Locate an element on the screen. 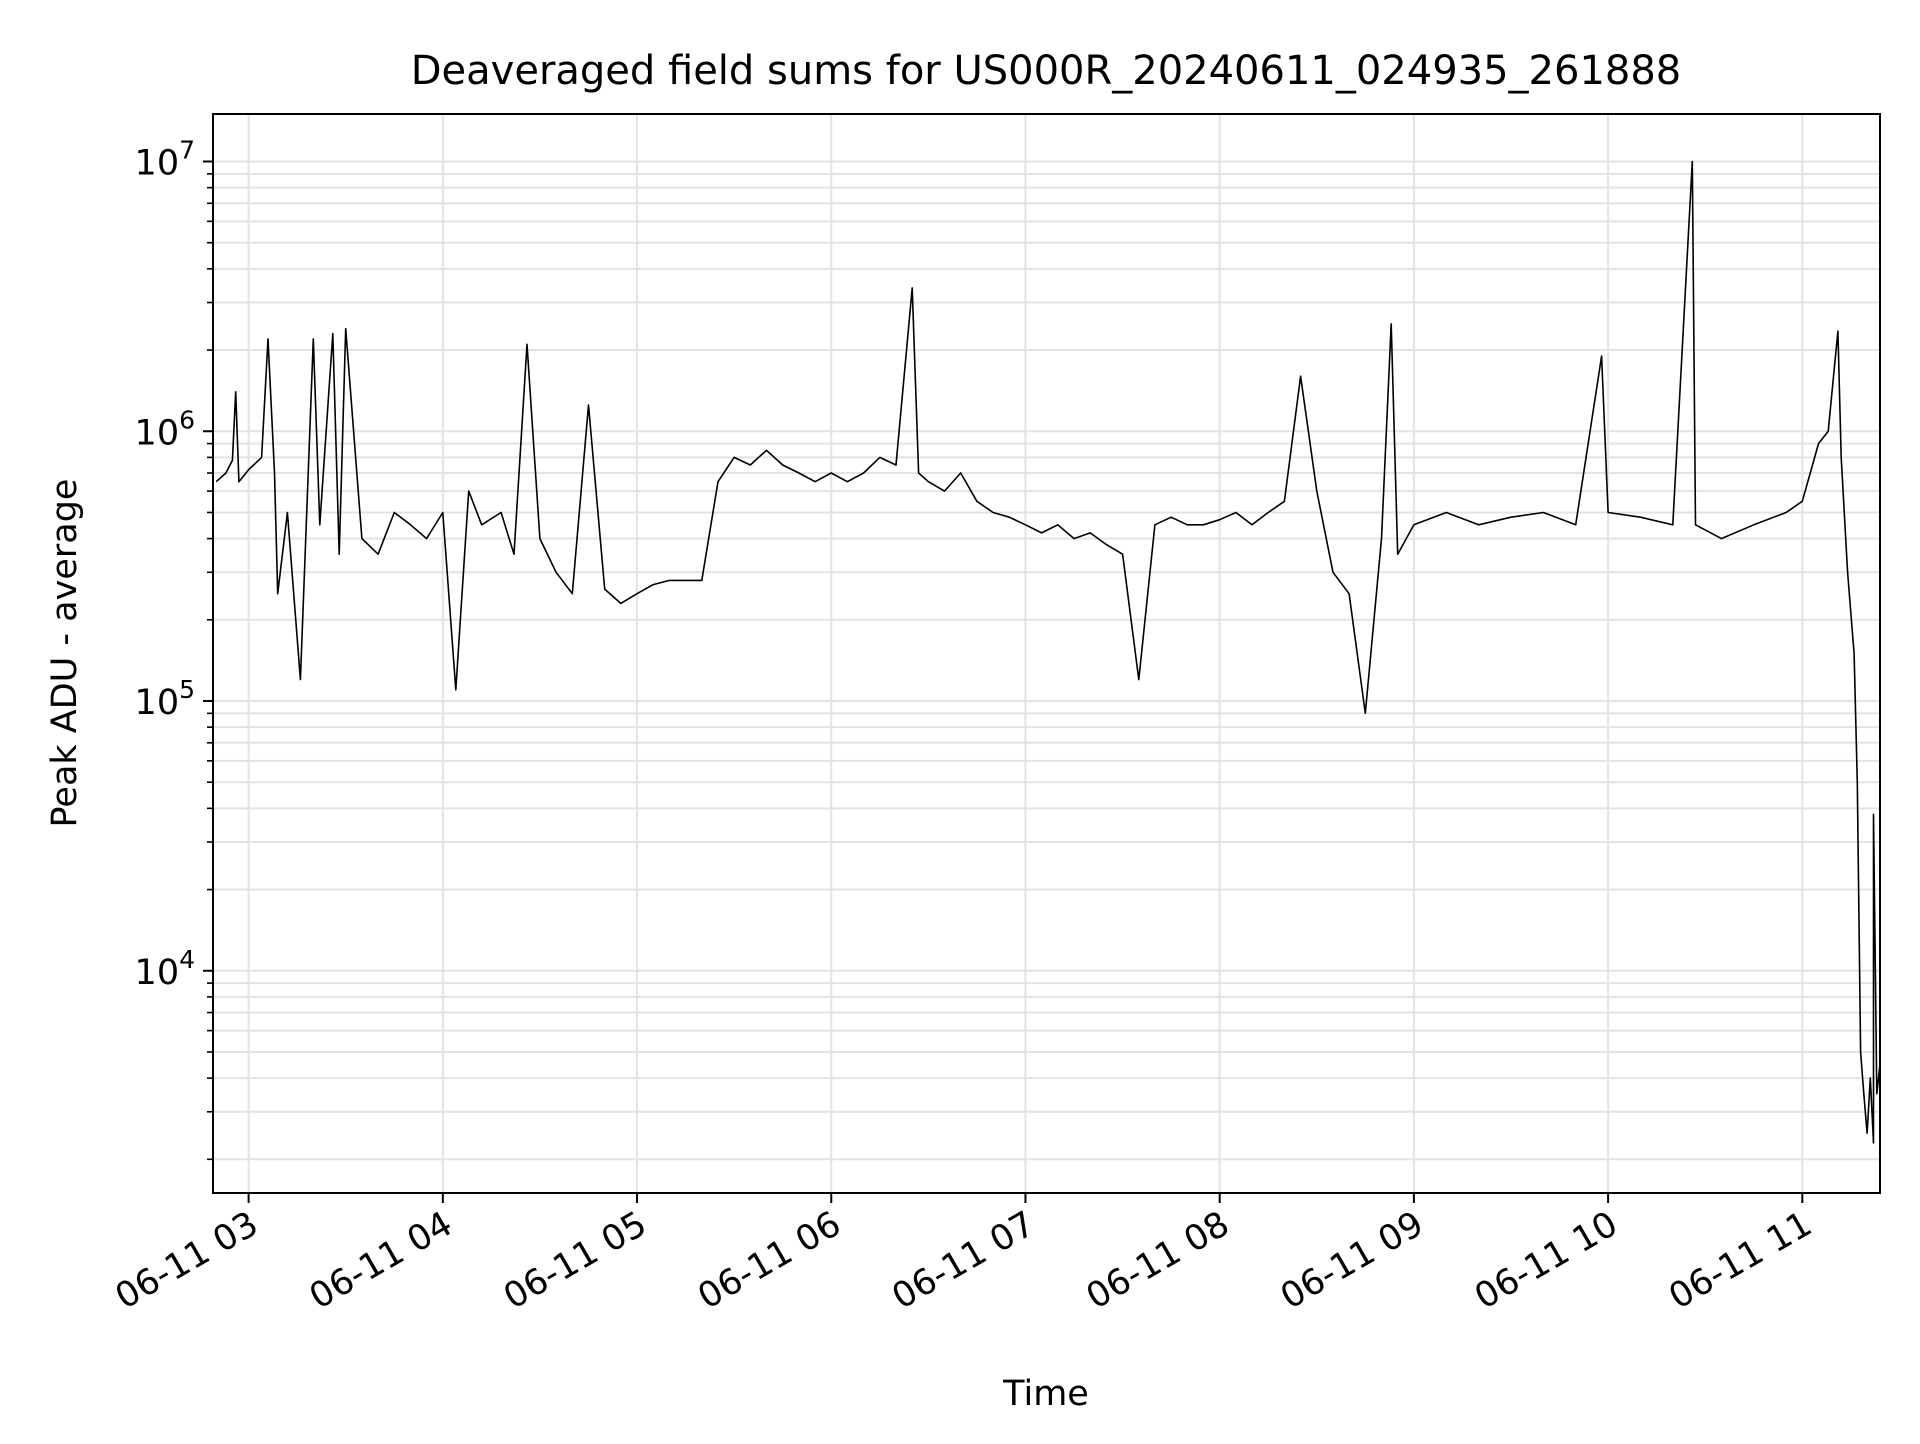  x-axis-label: Time is located at coordinates (1045, 1394).